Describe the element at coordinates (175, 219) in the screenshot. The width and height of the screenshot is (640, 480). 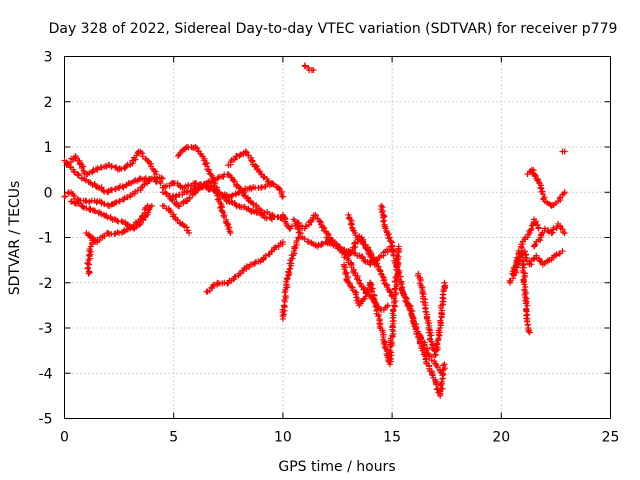
I see `series-t10` at that location.